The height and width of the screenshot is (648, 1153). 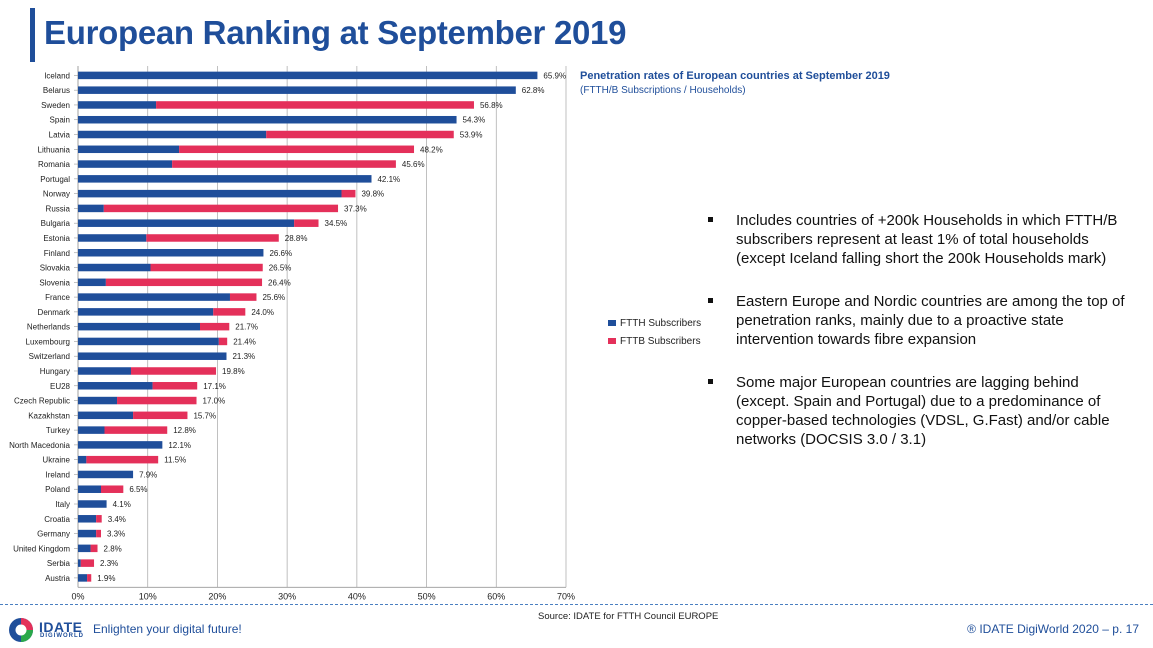 What do you see at coordinates (53, 534) in the screenshot?
I see `category-label: Germany` at bounding box center [53, 534].